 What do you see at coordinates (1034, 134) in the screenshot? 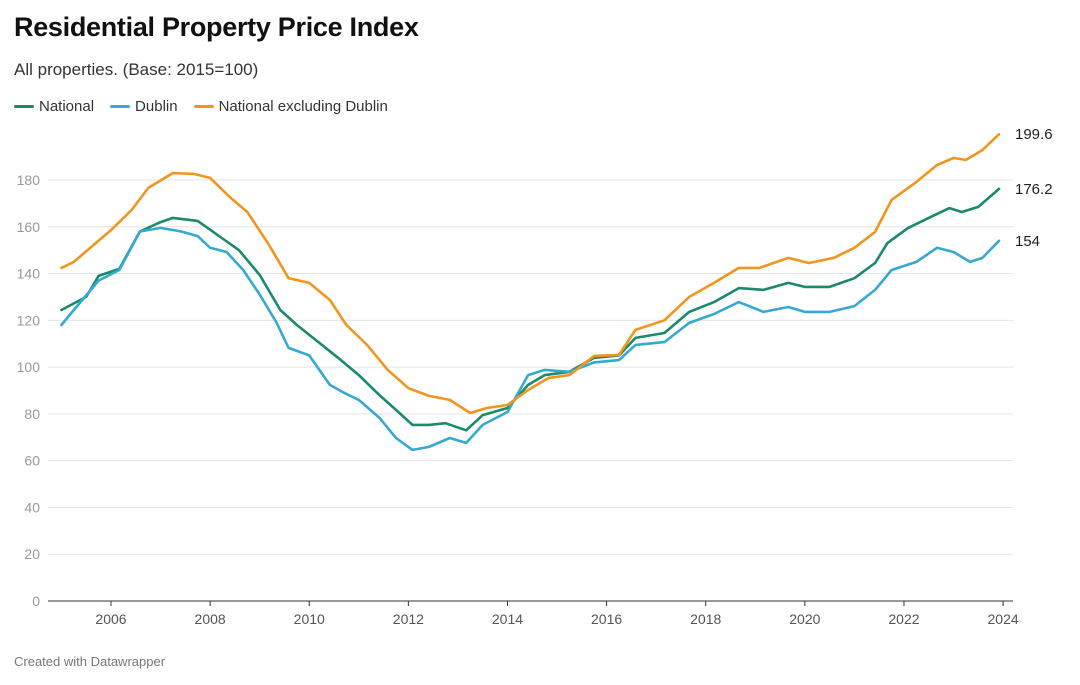
I see `end-value-label: 199.6` at bounding box center [1034, 134].